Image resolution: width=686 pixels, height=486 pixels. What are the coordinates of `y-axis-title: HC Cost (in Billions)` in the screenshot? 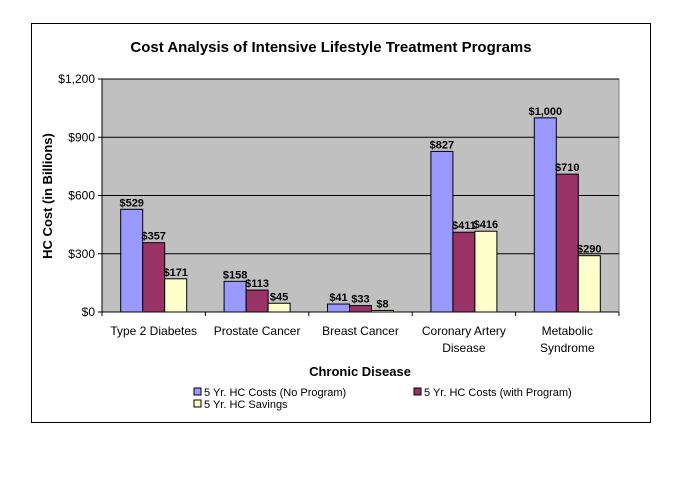 It's located at (47, 196).